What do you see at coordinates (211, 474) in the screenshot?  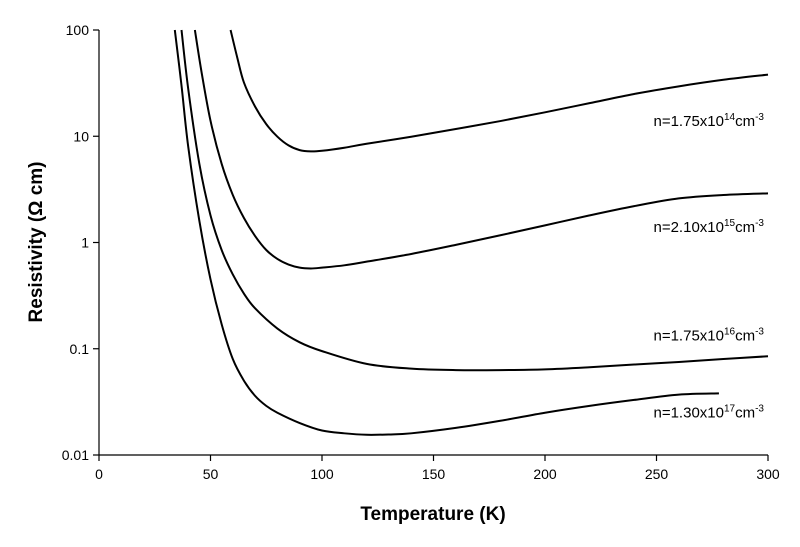 I see `x-tick-label: 50` at bounding box center [211, 474].